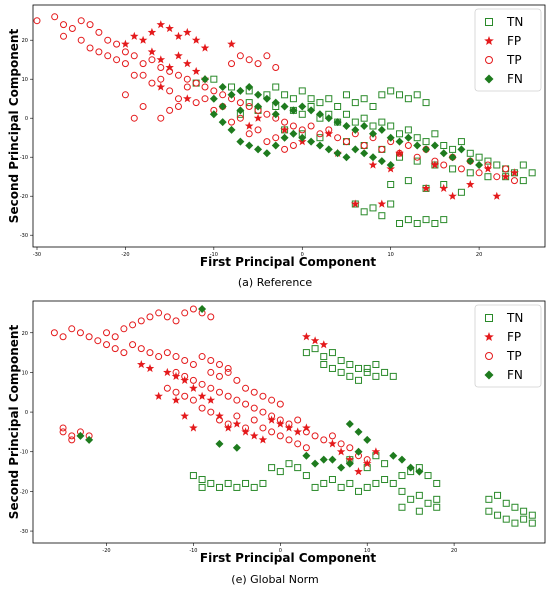  What do you see at coordinates (125, 255) in the screenshot?
I see `x-tick-label: -20` at bounding box center [125, 255].